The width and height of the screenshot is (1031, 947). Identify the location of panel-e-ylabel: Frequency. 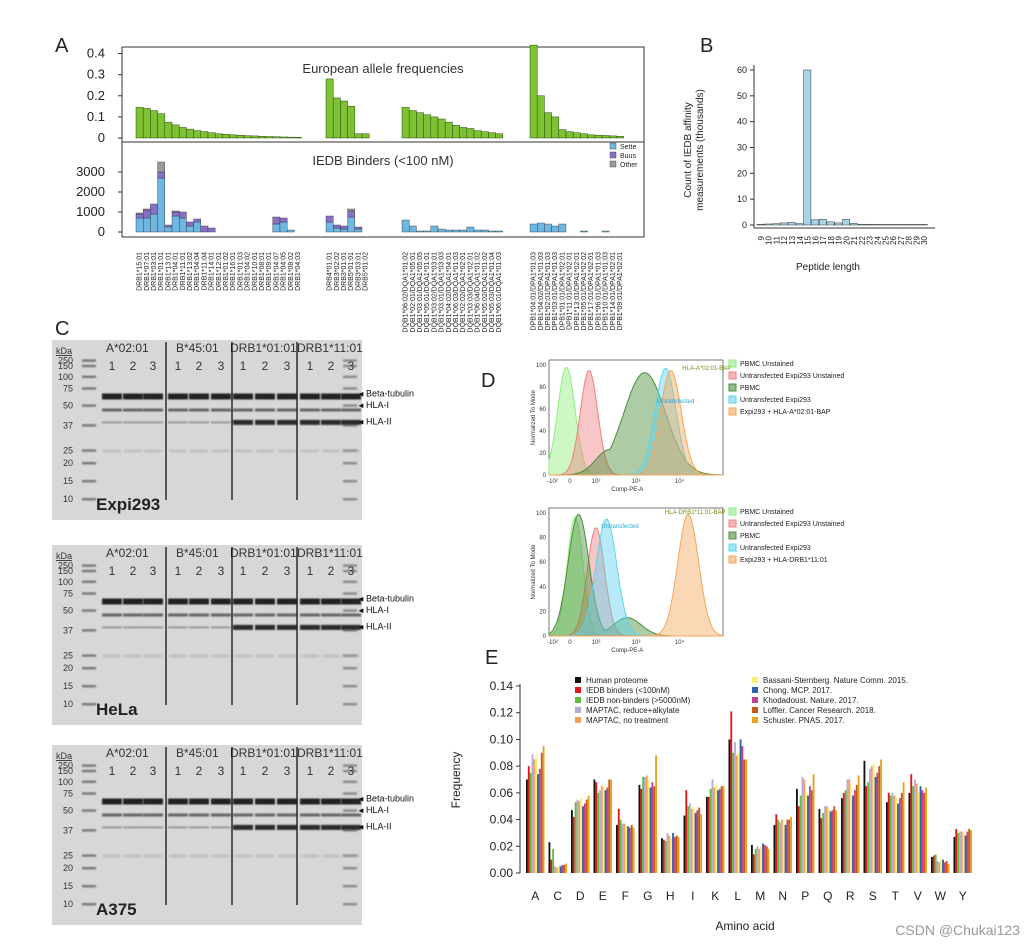
(456, 780).